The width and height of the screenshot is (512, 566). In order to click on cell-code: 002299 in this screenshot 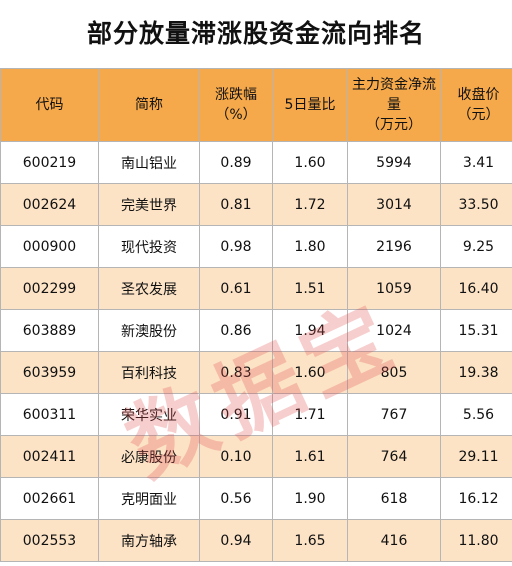, I will do `click(49, 288)`.